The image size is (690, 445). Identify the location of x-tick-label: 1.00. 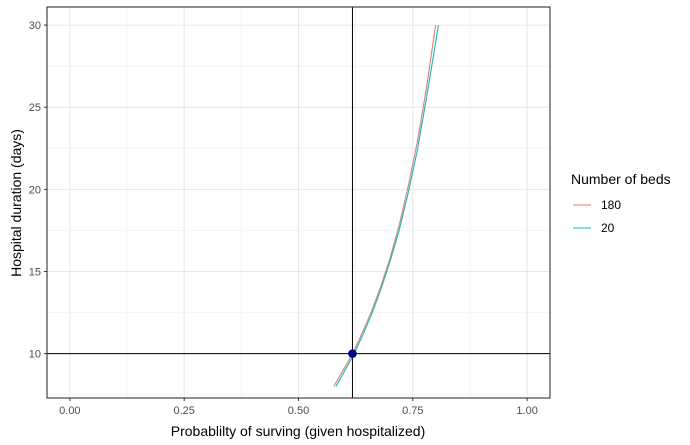
(526, 411).